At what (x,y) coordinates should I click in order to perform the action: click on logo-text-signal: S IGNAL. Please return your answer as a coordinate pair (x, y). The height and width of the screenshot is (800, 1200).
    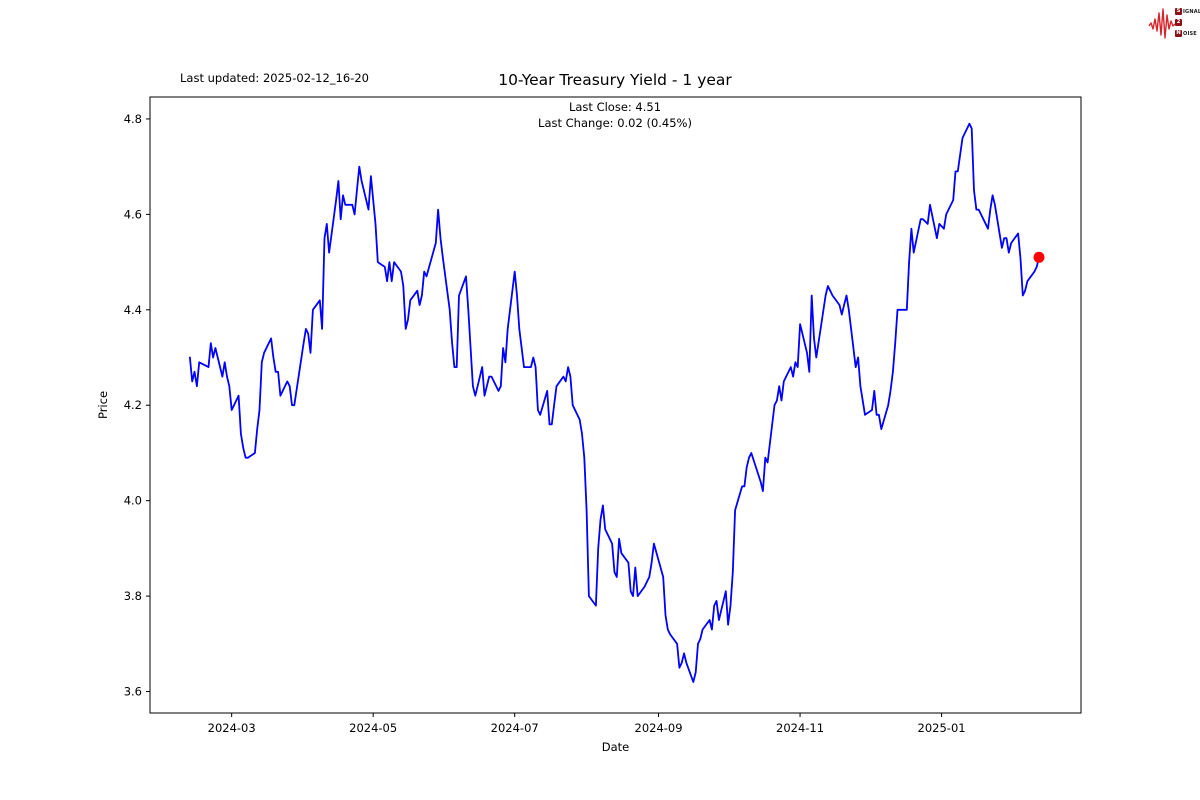
    Looking at the image, I should click on (1187, 11).